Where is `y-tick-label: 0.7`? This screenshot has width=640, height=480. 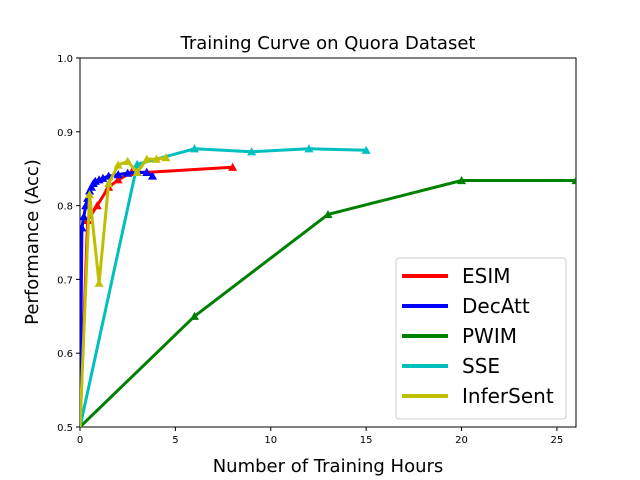
y-tick-label: 0.7 is located at coordinates (65, 280).